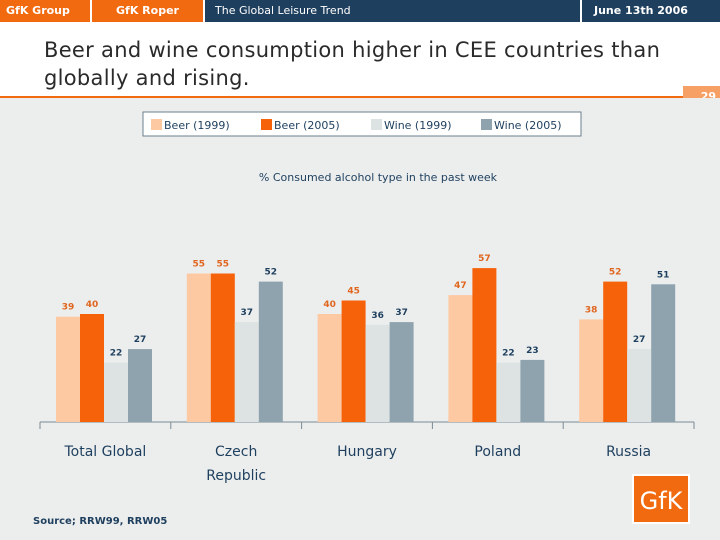 This screenshot has height=540, width=720. Describe the element at coordinates (460, 286) in the screenshot. I see `data-label-poland-beer-1999: 47` at that location.